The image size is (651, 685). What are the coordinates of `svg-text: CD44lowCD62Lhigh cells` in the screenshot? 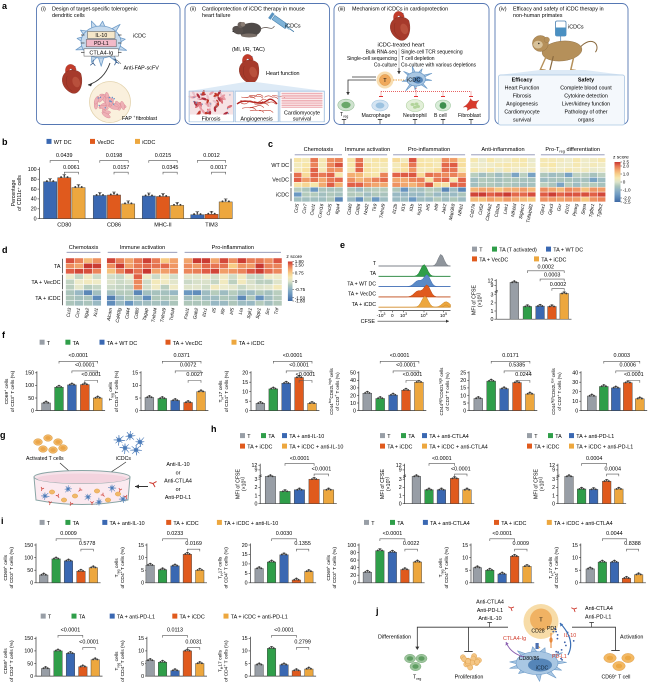 It's located at (331, 390).